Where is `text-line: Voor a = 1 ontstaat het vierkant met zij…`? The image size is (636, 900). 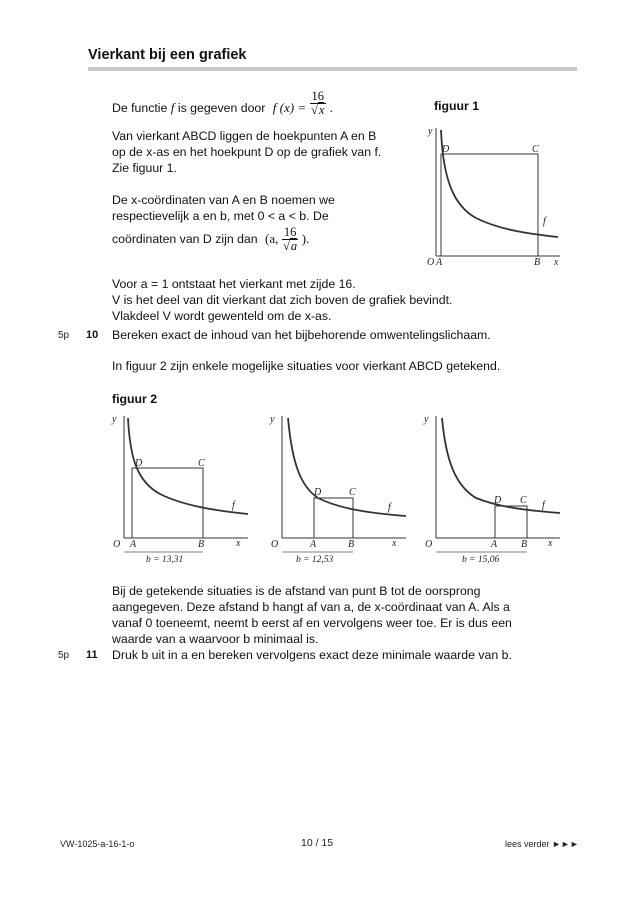 text-line: Voor a = 1 ontstaat het vierkant met zij… is located at coordinates (234, 284).